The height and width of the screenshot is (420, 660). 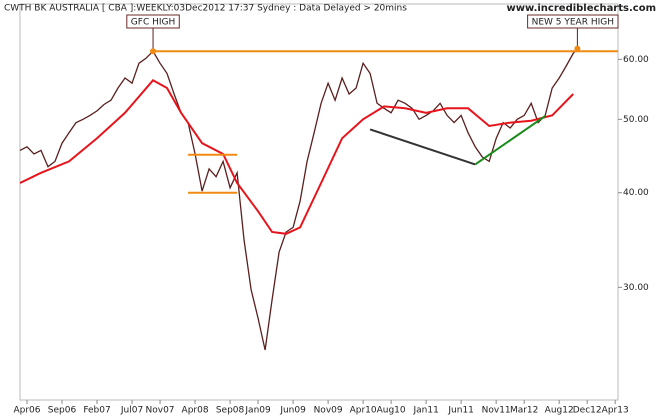 What do you see at coordinates (425, 411) in the screenshot?
I see `x-tick-label: Jan11` at bounding box center [425, 411].